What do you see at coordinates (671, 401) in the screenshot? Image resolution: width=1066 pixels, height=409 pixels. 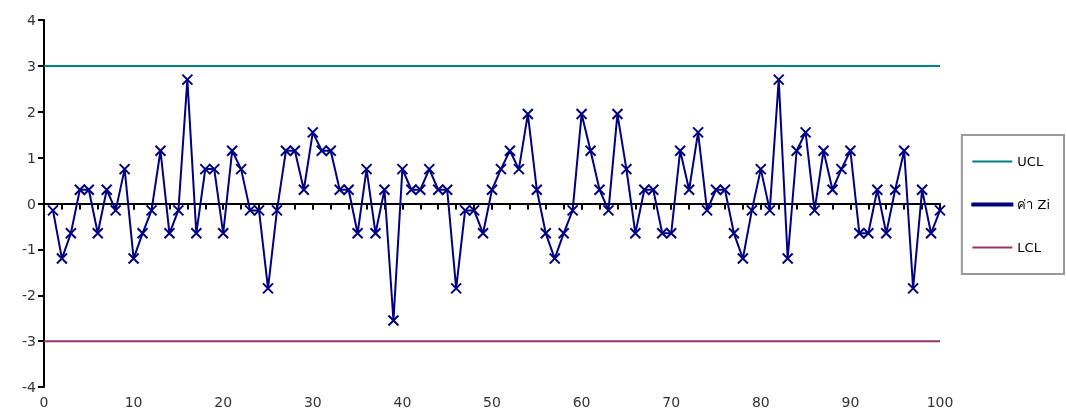 I see `x-tick-label: 70` at bounding box center [671, 401].